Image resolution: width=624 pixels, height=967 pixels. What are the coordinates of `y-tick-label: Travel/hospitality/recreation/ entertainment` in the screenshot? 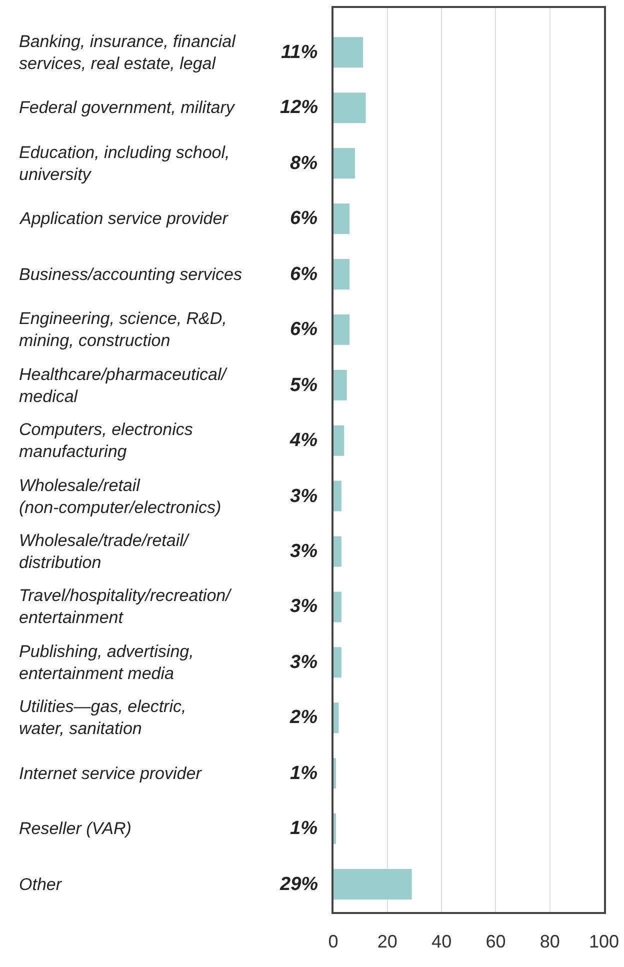 It's located at (126, 607).